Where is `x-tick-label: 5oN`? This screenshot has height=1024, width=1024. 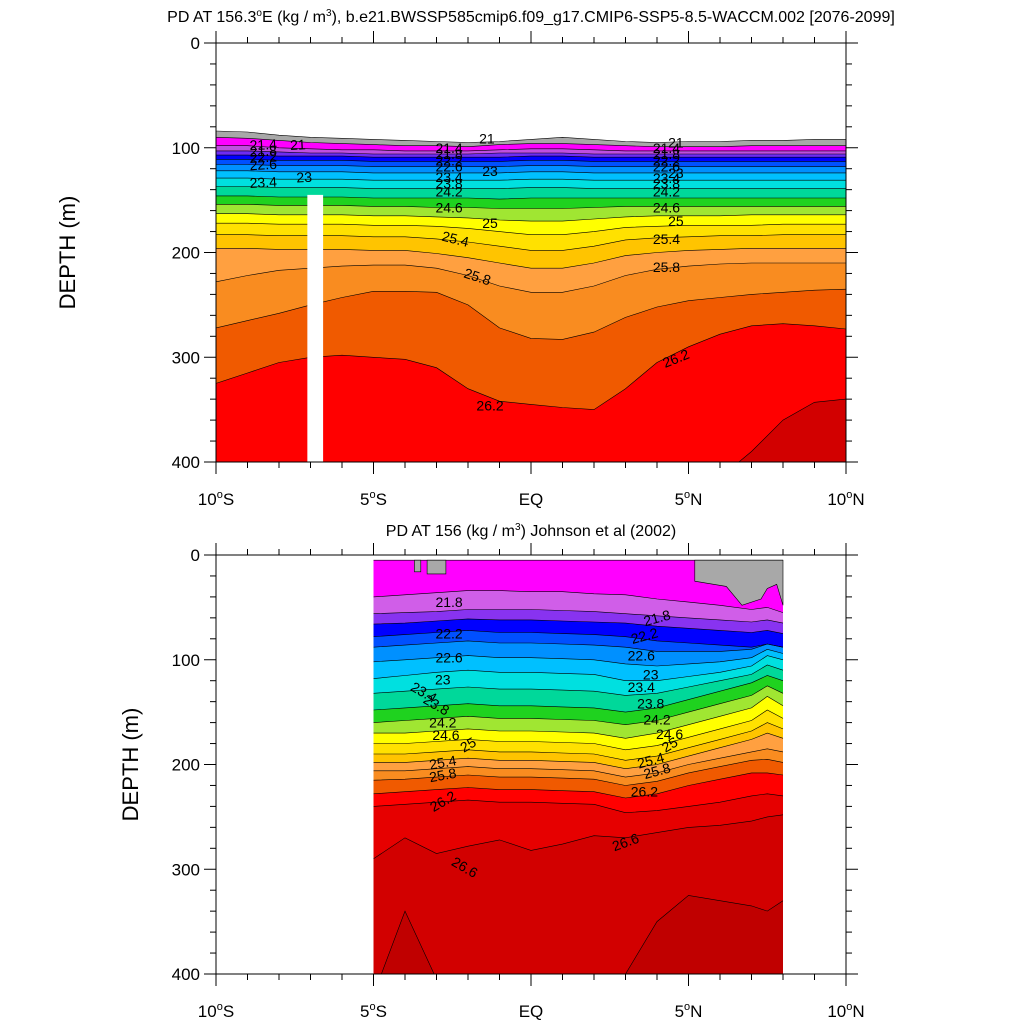 x-tick-label: 5oN is located at coordinates (689, 499).